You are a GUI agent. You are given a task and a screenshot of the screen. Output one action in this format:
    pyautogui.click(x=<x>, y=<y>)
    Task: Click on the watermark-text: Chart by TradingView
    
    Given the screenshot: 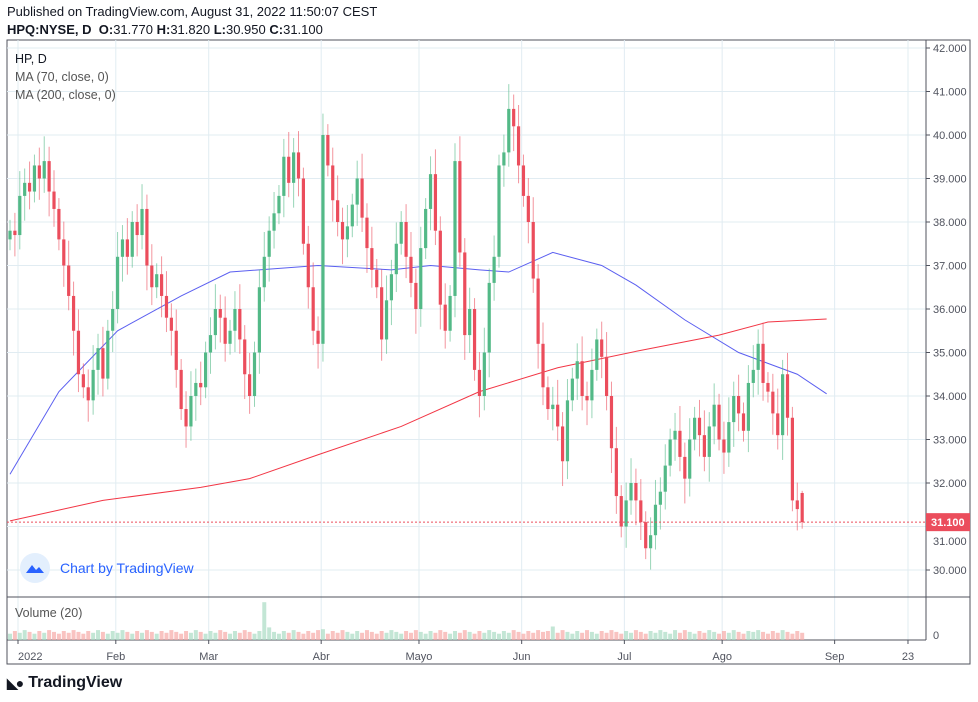 What is the action you would take?
    pyautogui.click(x=127, y=568)
    